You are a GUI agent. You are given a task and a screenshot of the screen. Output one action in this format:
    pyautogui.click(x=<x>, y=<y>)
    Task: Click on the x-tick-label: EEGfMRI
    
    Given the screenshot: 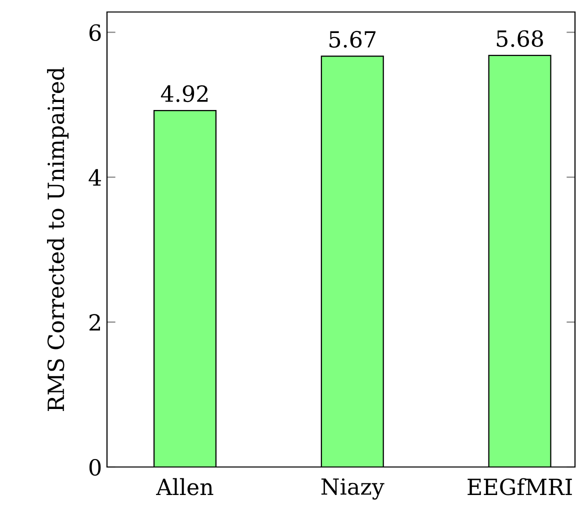 What is the action you would take?
    pyautogui.click(x=520, y=487)
    